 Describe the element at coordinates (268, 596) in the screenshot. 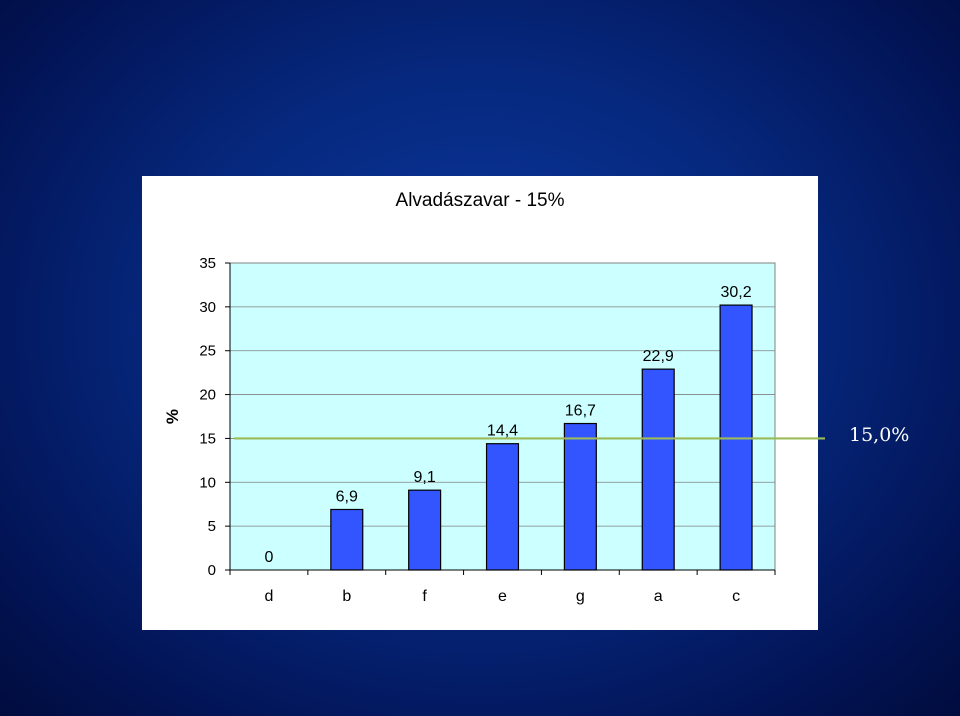

I see `x-tick-label: d` at that location.